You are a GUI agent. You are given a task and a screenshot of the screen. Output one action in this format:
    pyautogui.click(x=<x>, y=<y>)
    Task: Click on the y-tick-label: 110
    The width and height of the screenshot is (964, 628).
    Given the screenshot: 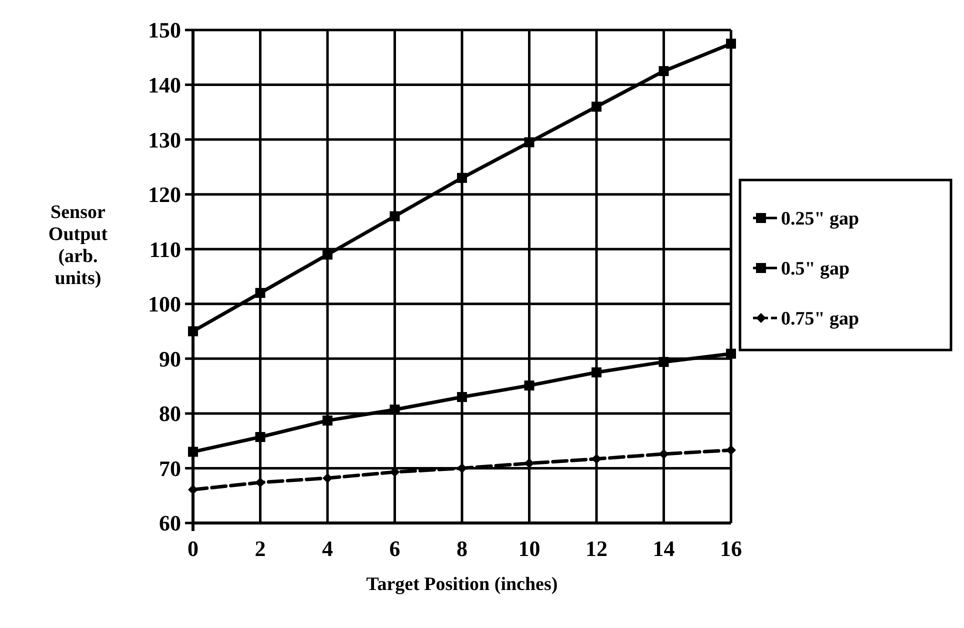 What is the action you would take?
    pyautogui.click(x=165, y=249)
    